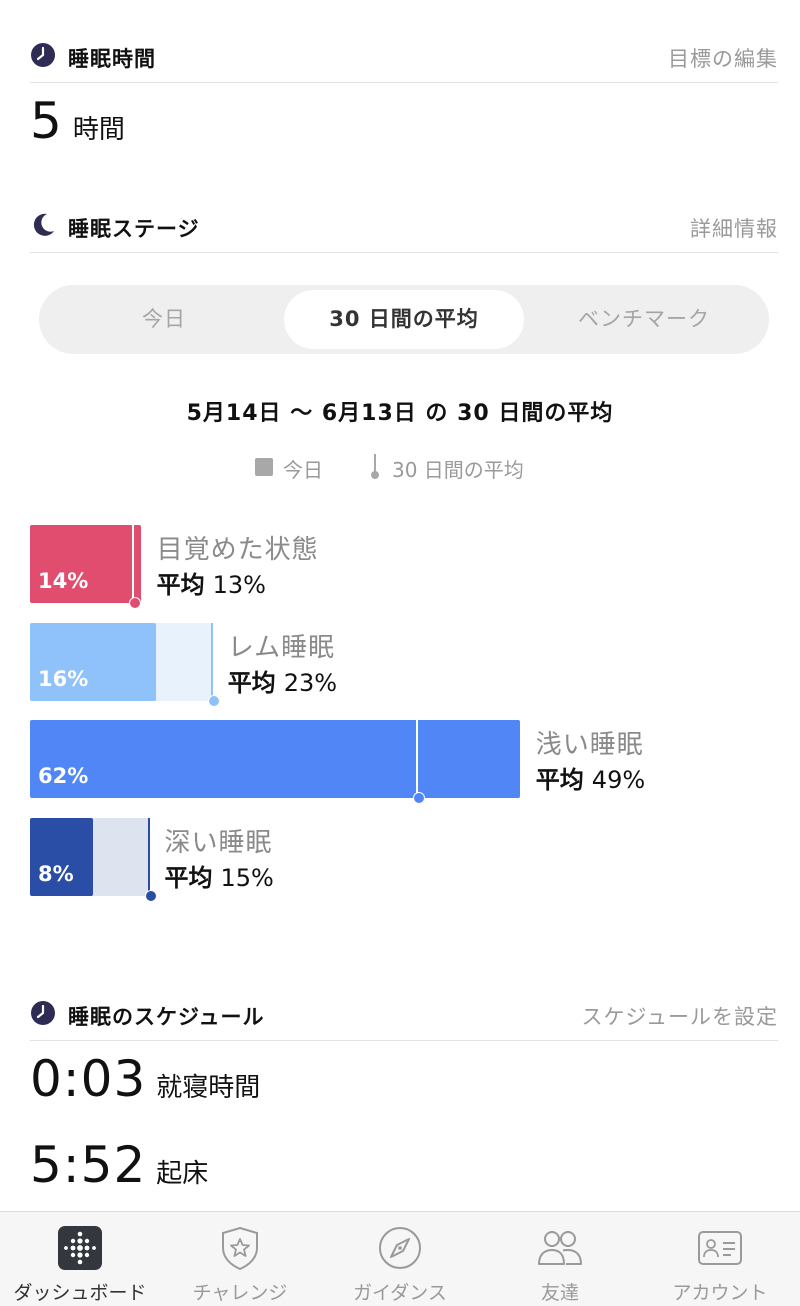 The height and width of the screenshot is (1306, 800). What do you see at coordinates (589, 745) in the screenshot?
I see `stage-name: 浅い睡眠` at bounding box center [589, 745].